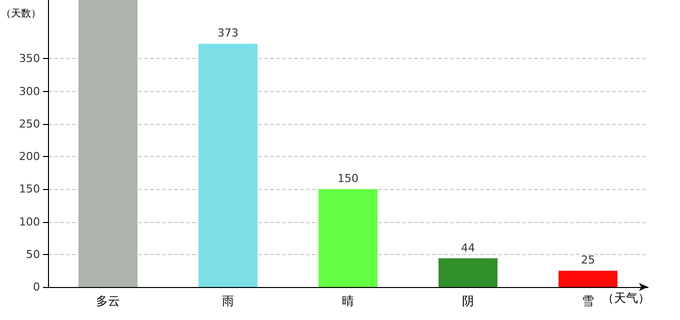  Describe the element at coordinates (588, 301) in the screenshot. I see `x-tick-label: 雪` at that location.